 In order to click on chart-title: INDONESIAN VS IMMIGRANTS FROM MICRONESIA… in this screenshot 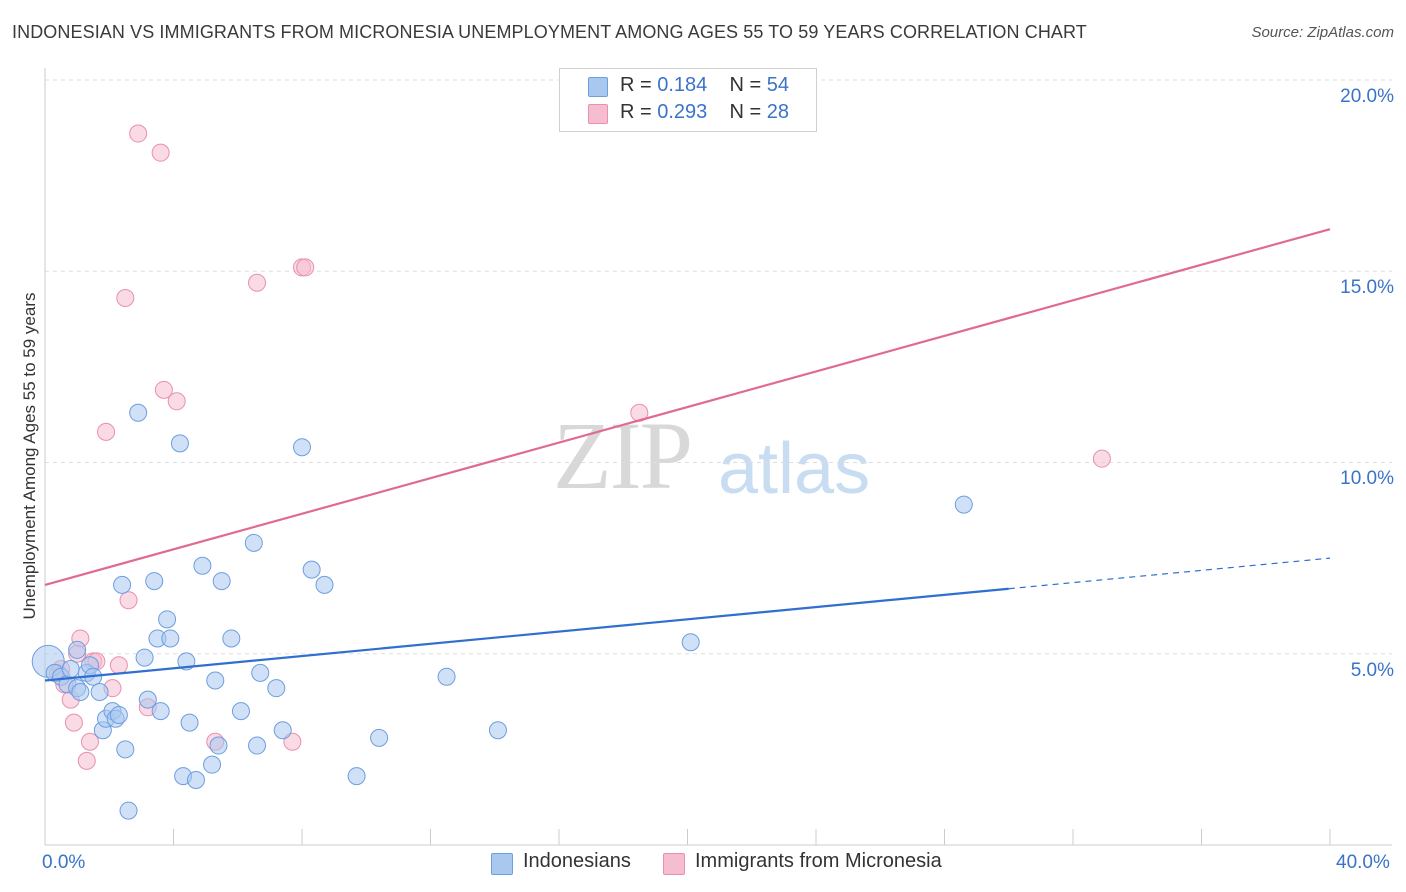, I will do `click(549, 32)`.